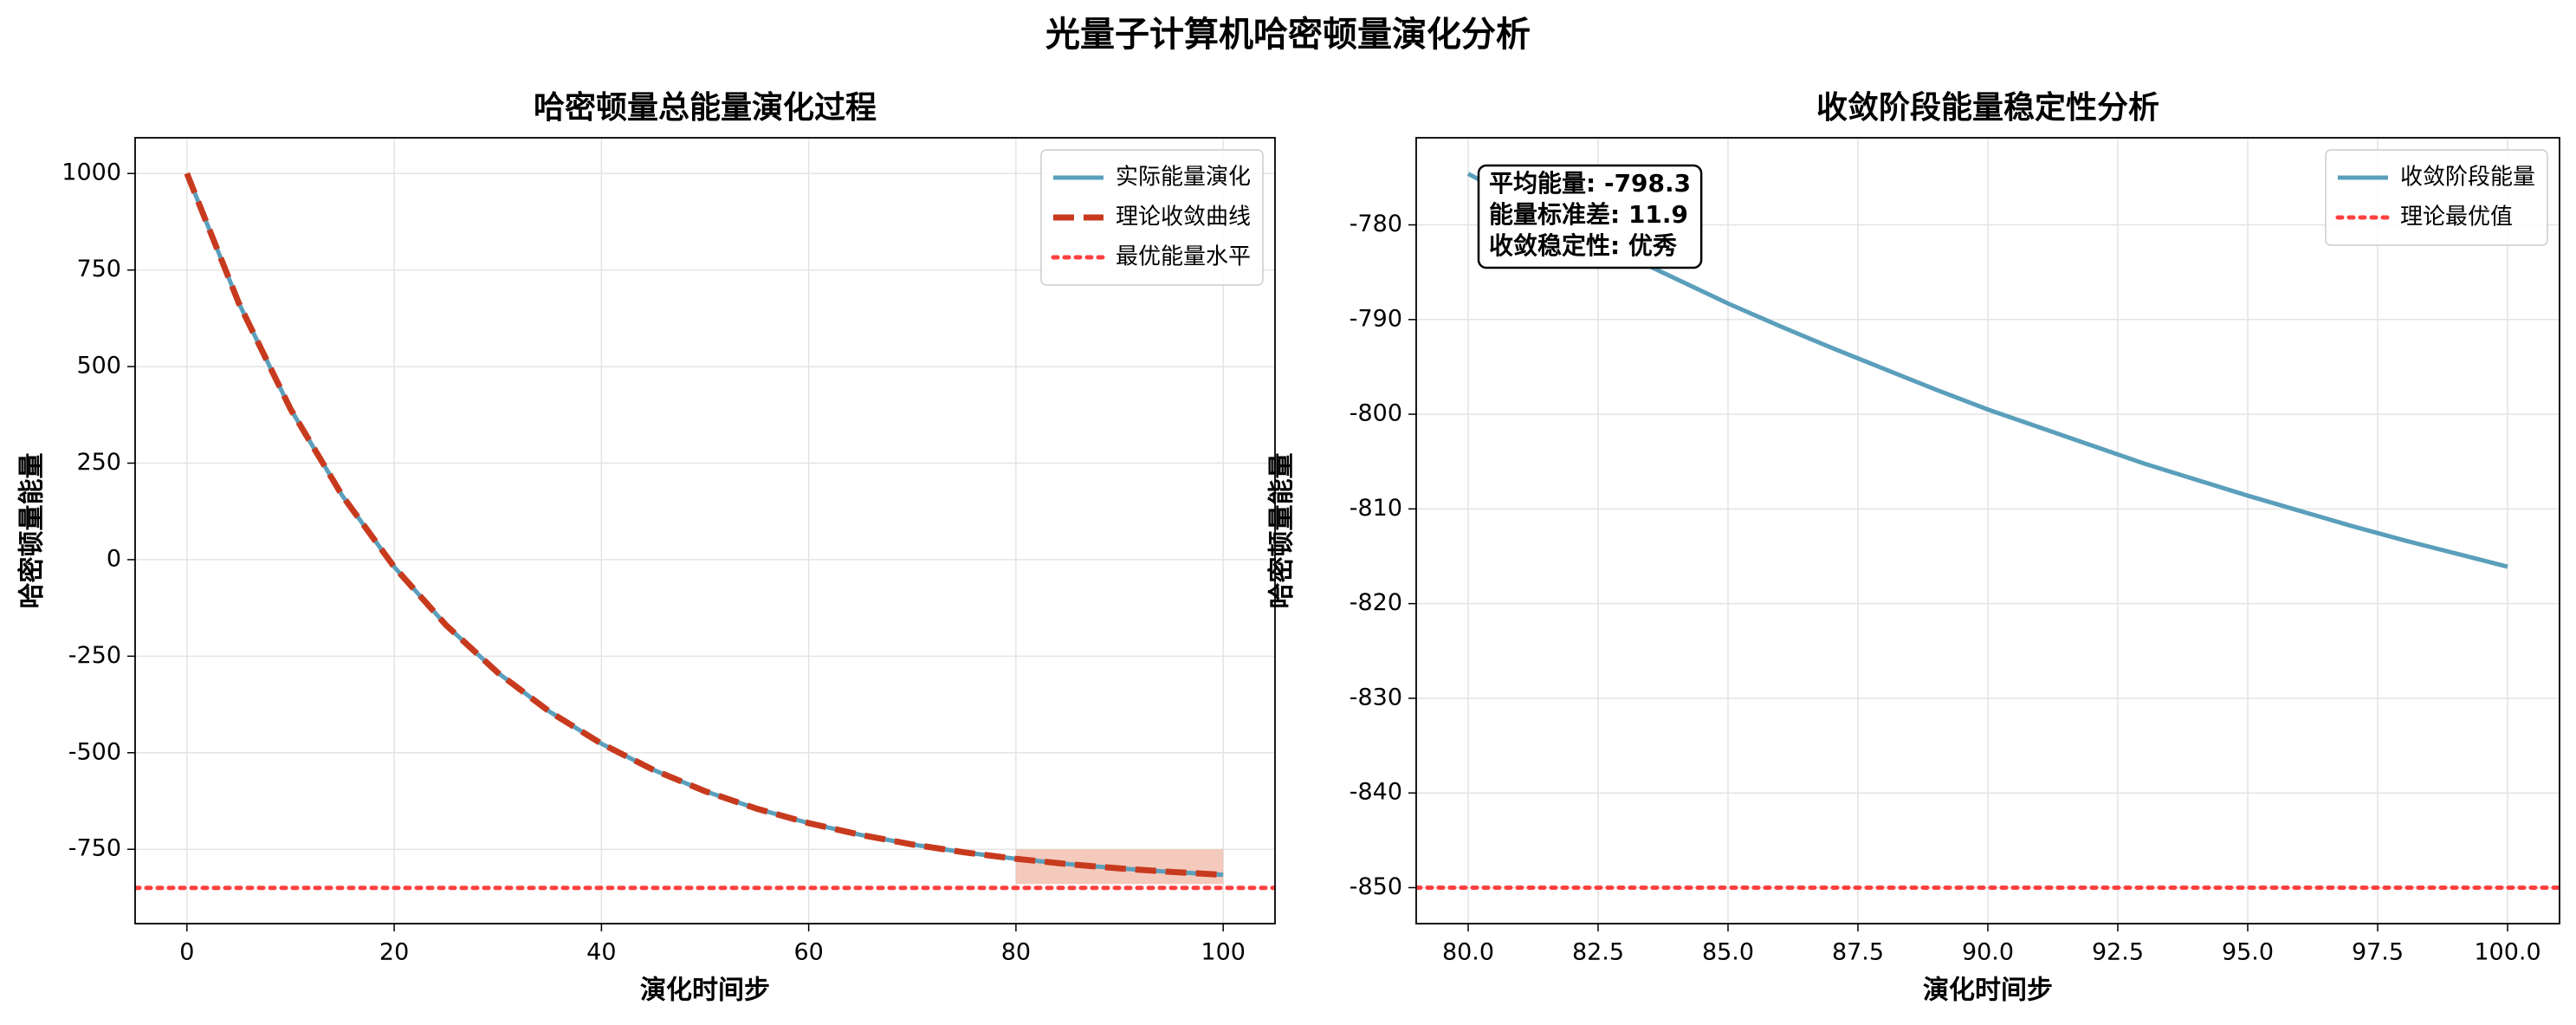  I want to click on annotation-text: 平均能量: -798.3, so click(1590, 183).